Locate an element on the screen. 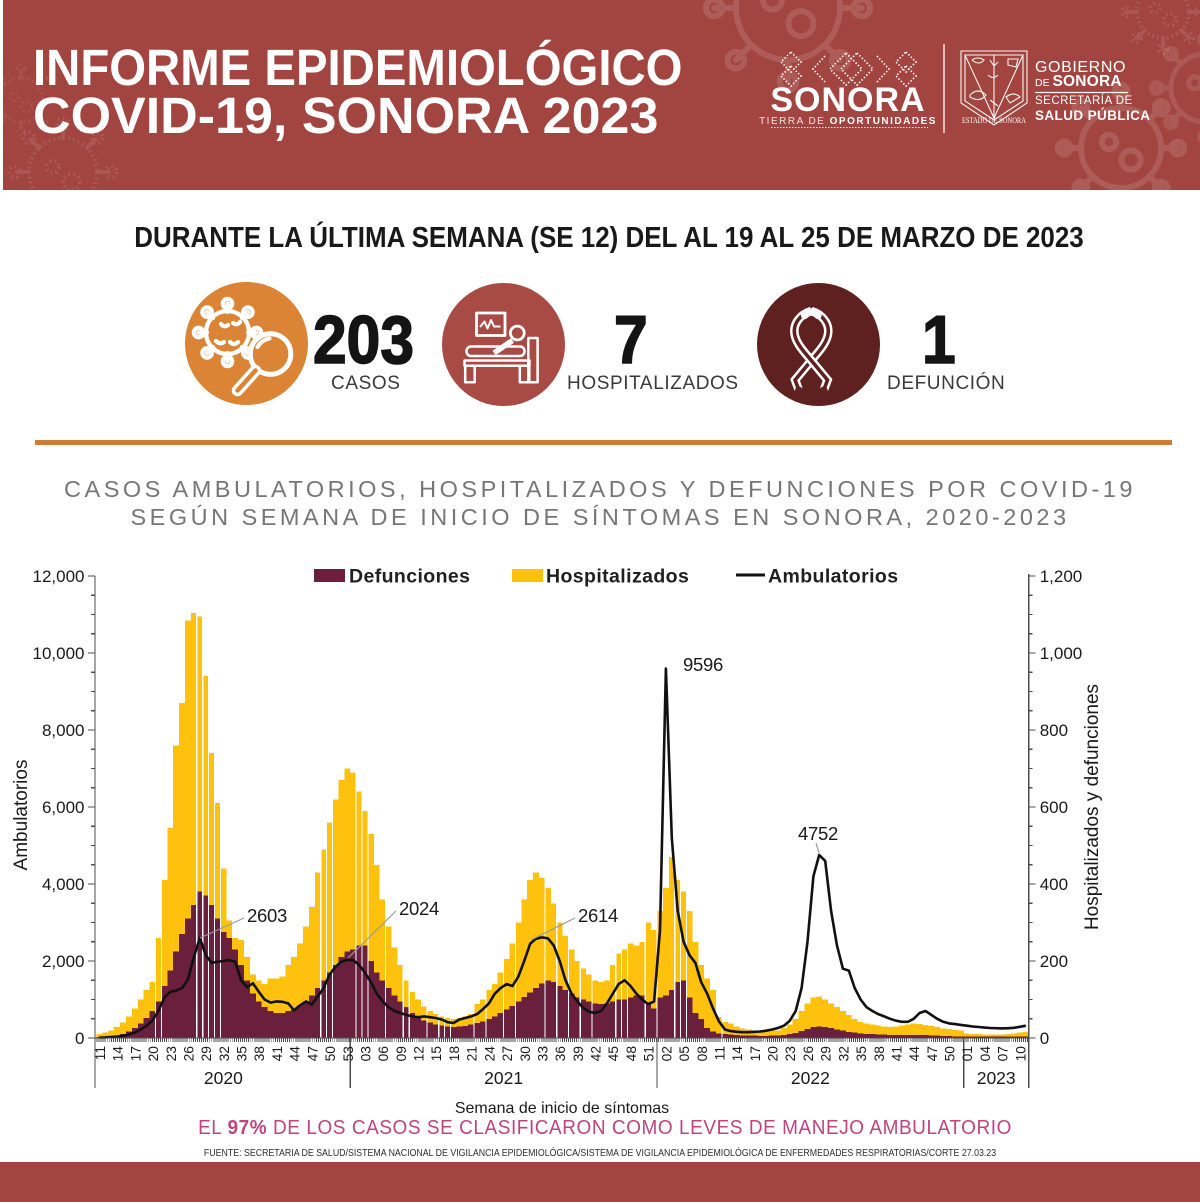 Image resolution: width=1200 pixels, height=1202 pixels. svg-text: SECRETARÍA DE is located at coordinates (1084, 100).